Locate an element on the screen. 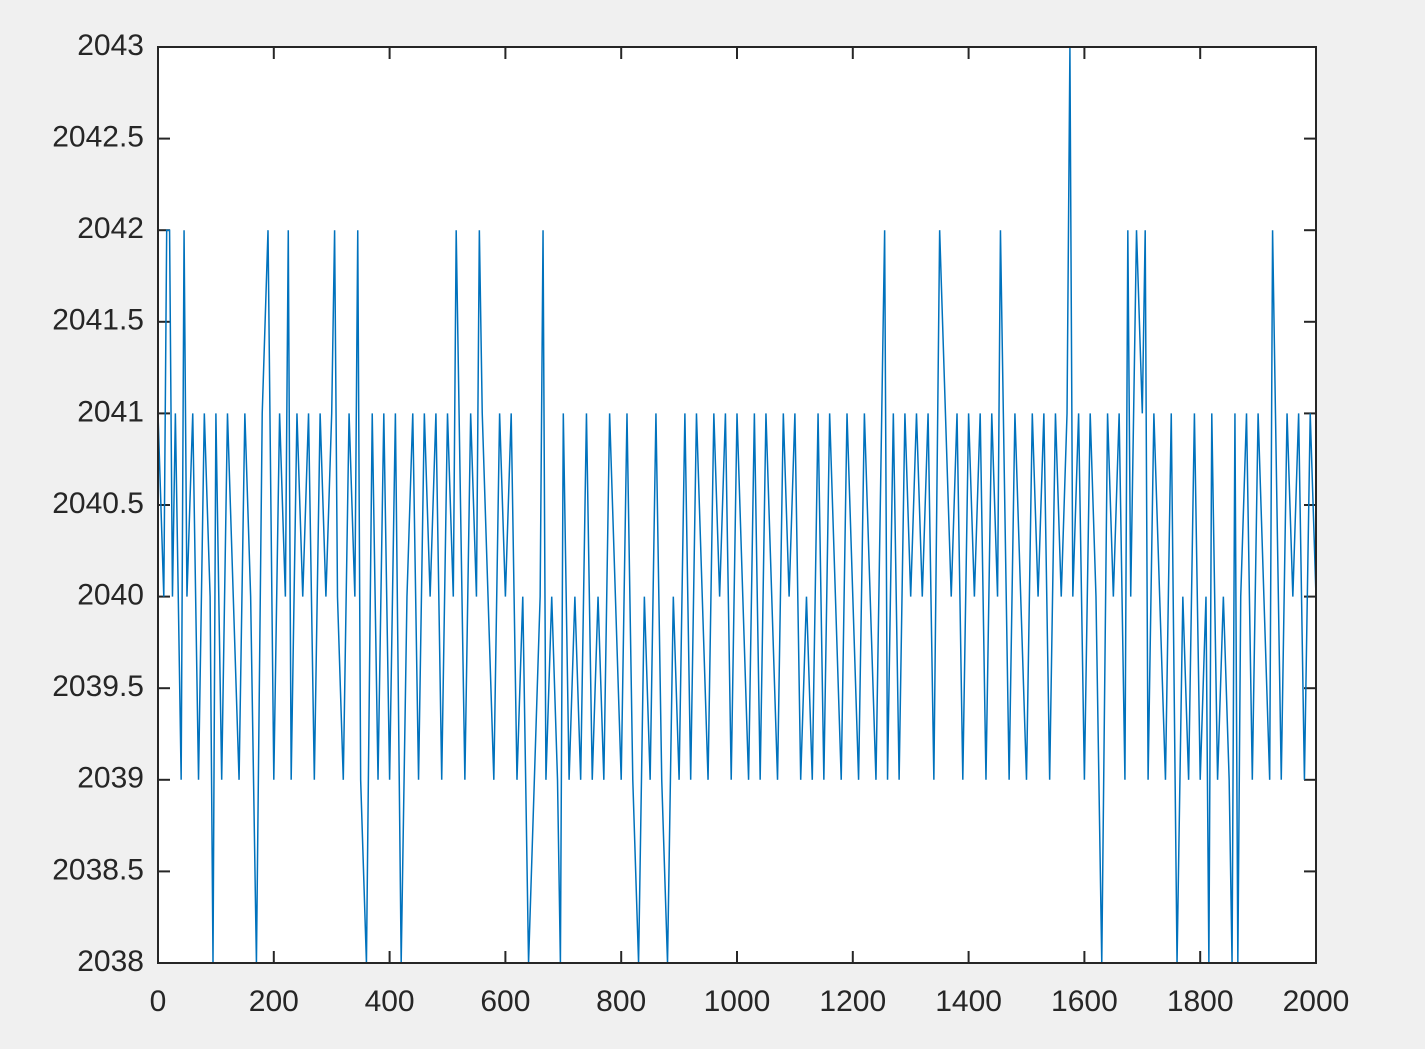 This screenshot has height=1049, width=1425. y-tick-label: 2042.5 is located at coordinates (98, 137).